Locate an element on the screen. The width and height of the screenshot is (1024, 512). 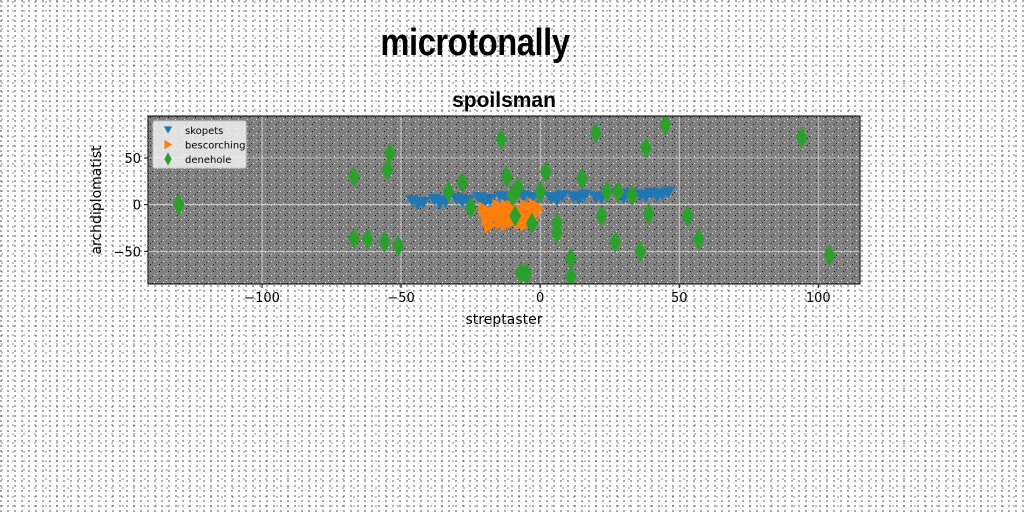
legend-label: skopets is located at coordinates (204, 131).